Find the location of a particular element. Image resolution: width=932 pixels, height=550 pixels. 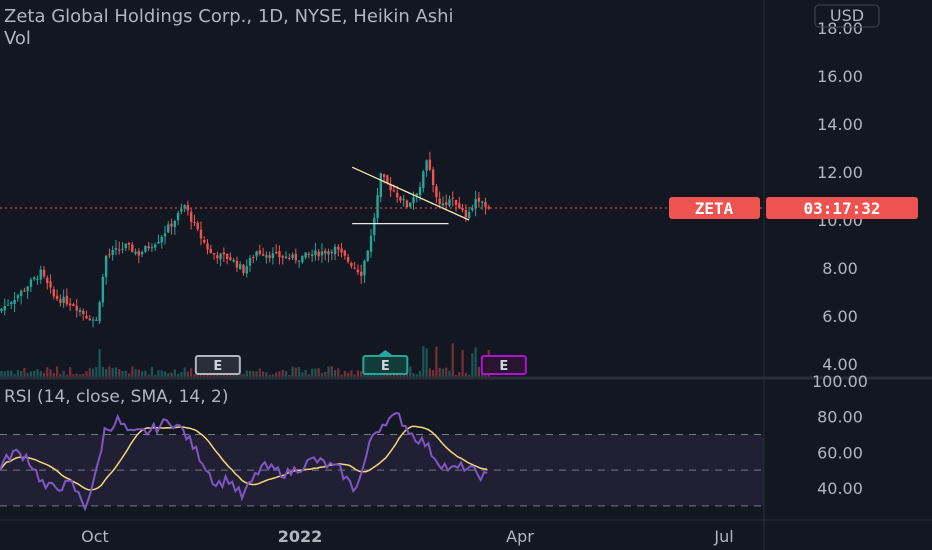

time-axis: Oct 2022 Apr Jul is located at coordinates (407, 536).